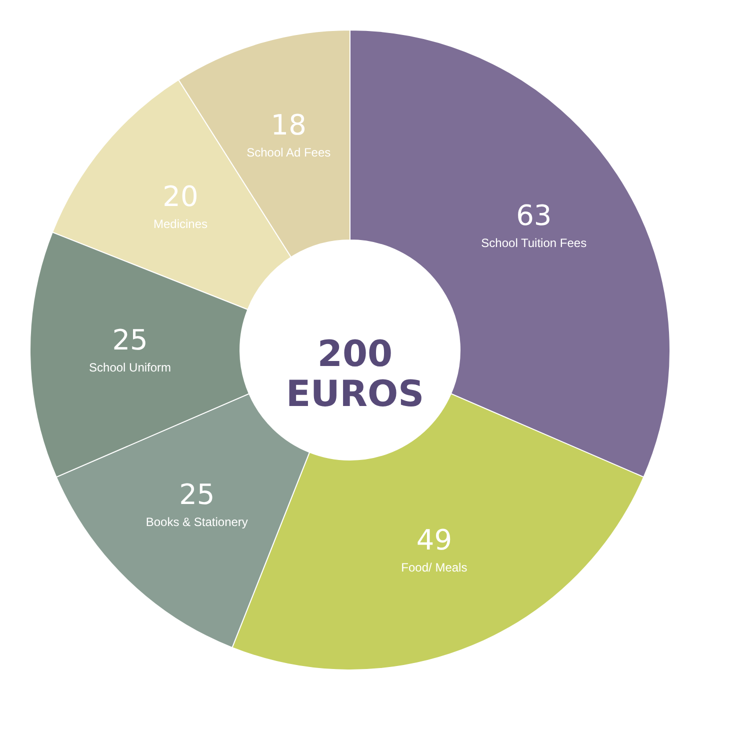 This screenshot has height=750, width=750. I want to click on slice-label: Books & Stationery, so click(197, 521).